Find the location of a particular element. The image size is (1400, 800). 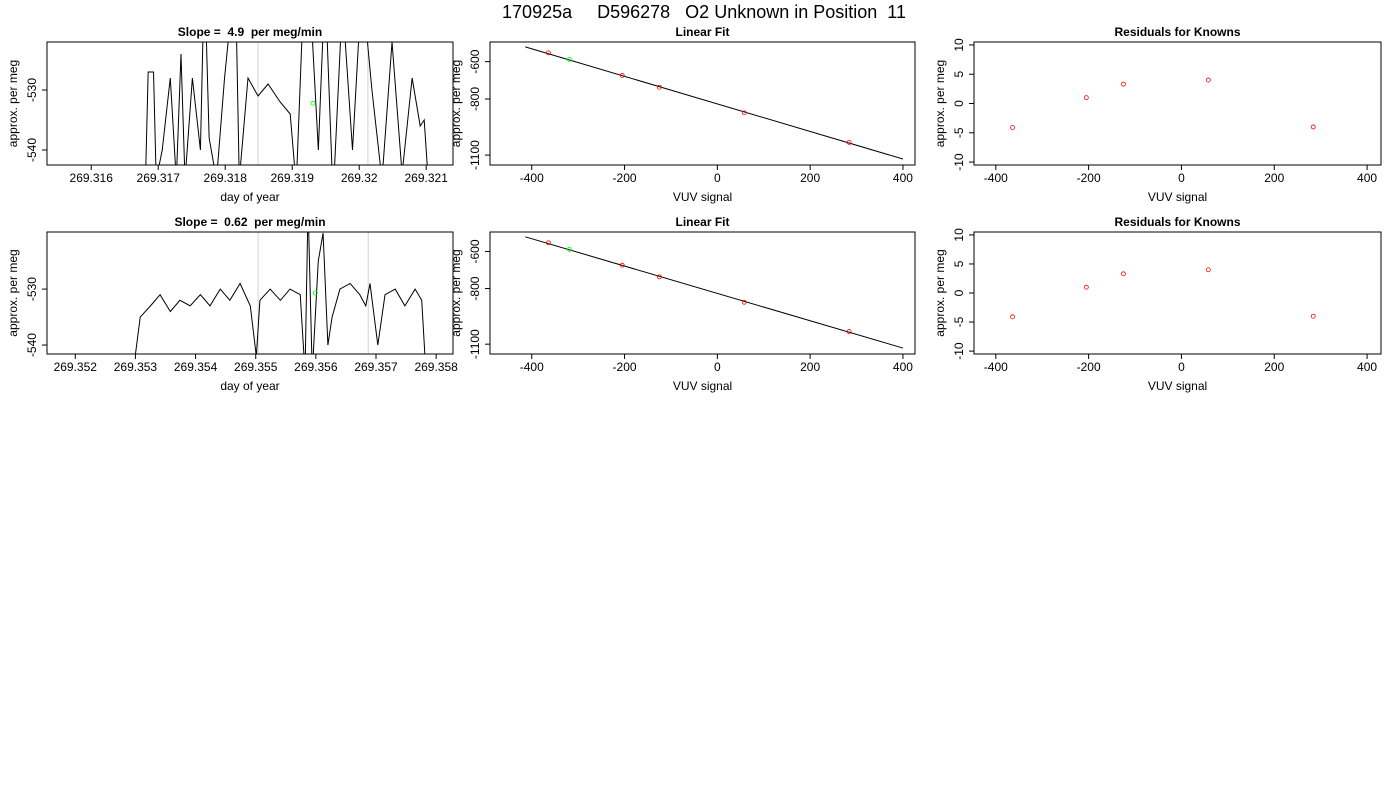

y-tick-label: -5 is located at coordinates (959, 132).